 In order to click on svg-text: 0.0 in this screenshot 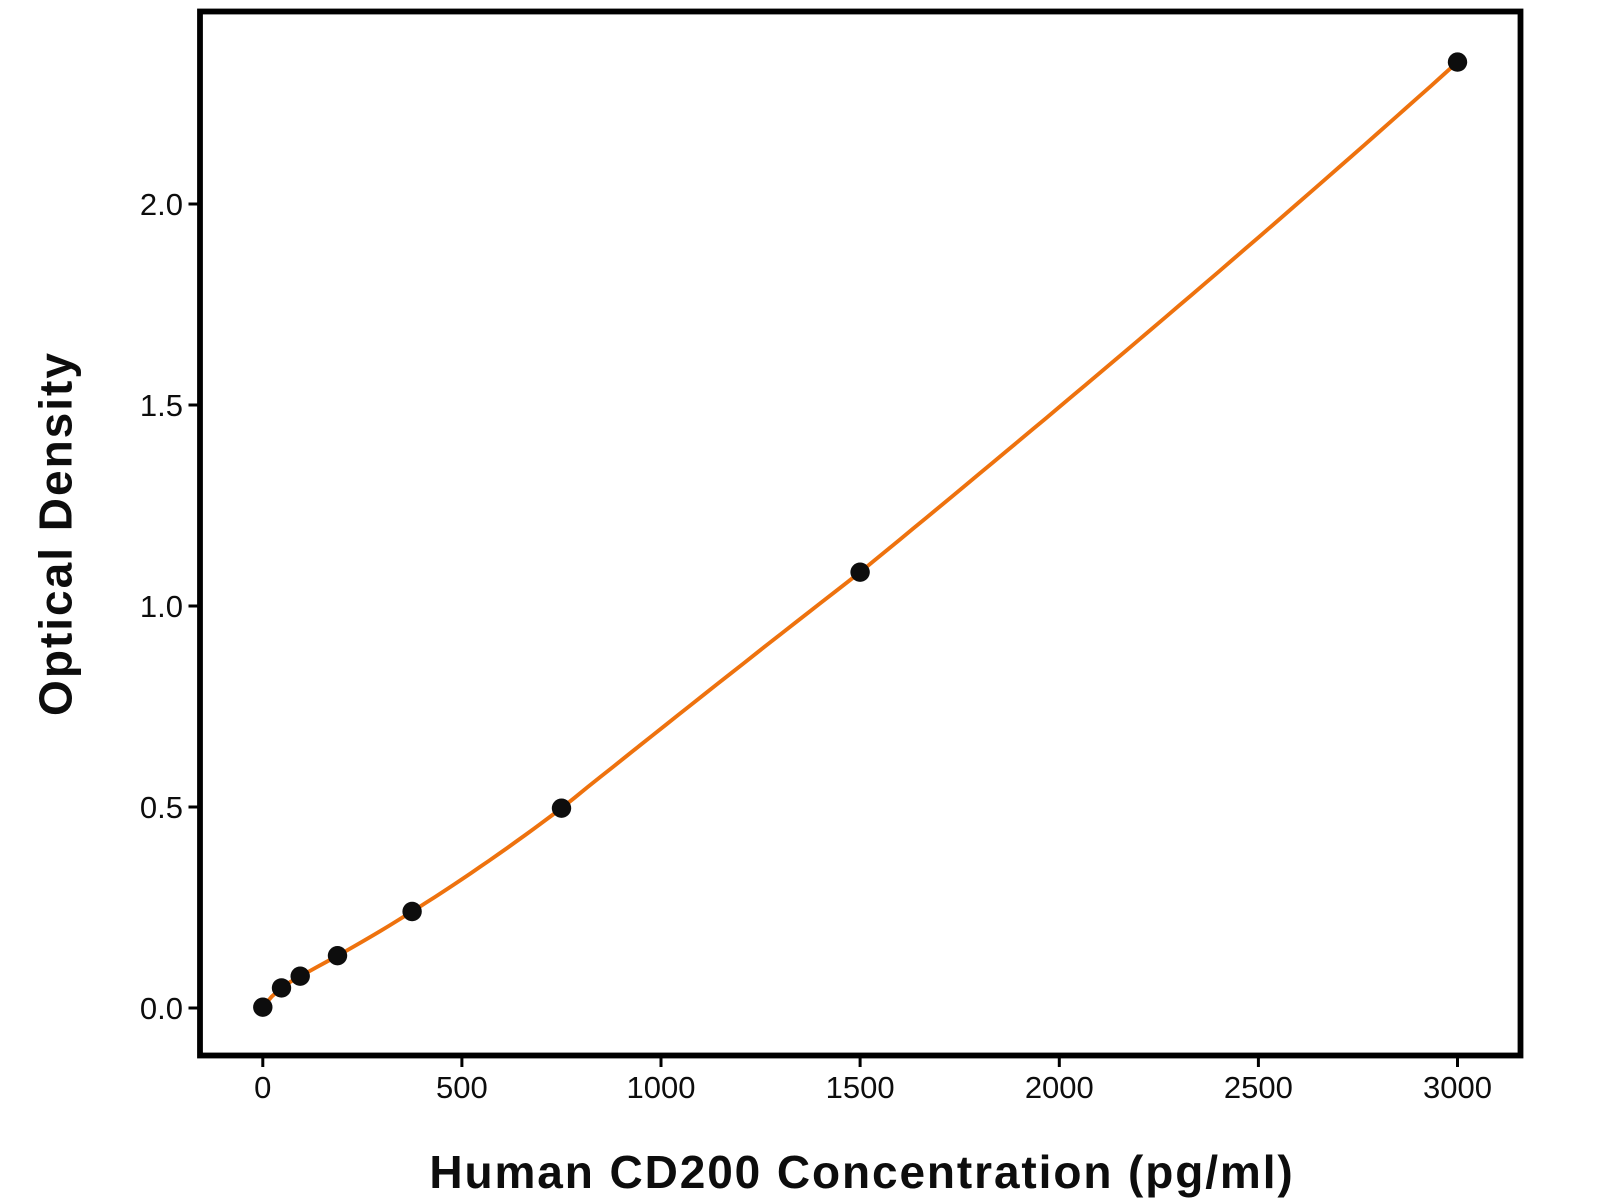, I will do `click(161, 1008)`.